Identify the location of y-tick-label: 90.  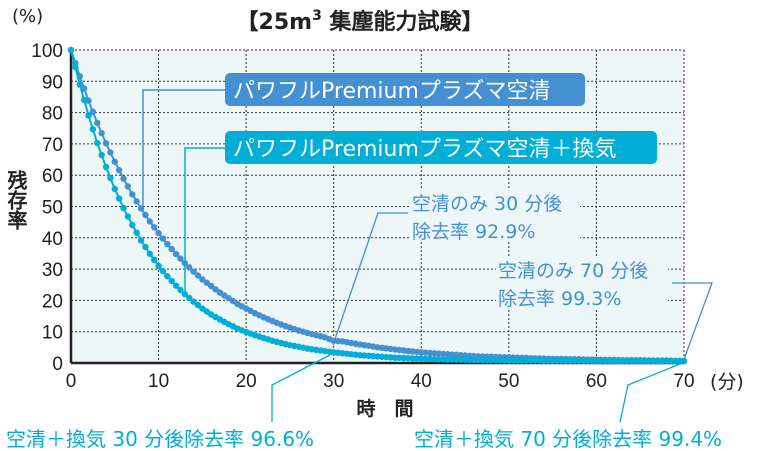
(52, 82).